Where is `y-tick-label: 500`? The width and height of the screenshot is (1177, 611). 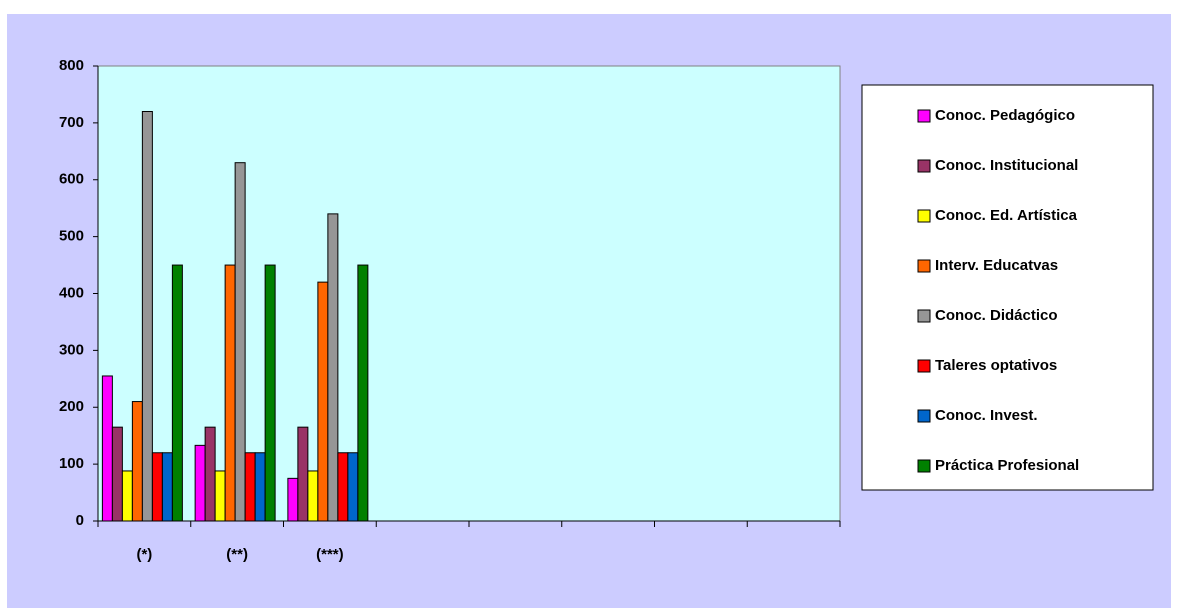 y-tick-label: 500 is located at coordinates (71, 236).